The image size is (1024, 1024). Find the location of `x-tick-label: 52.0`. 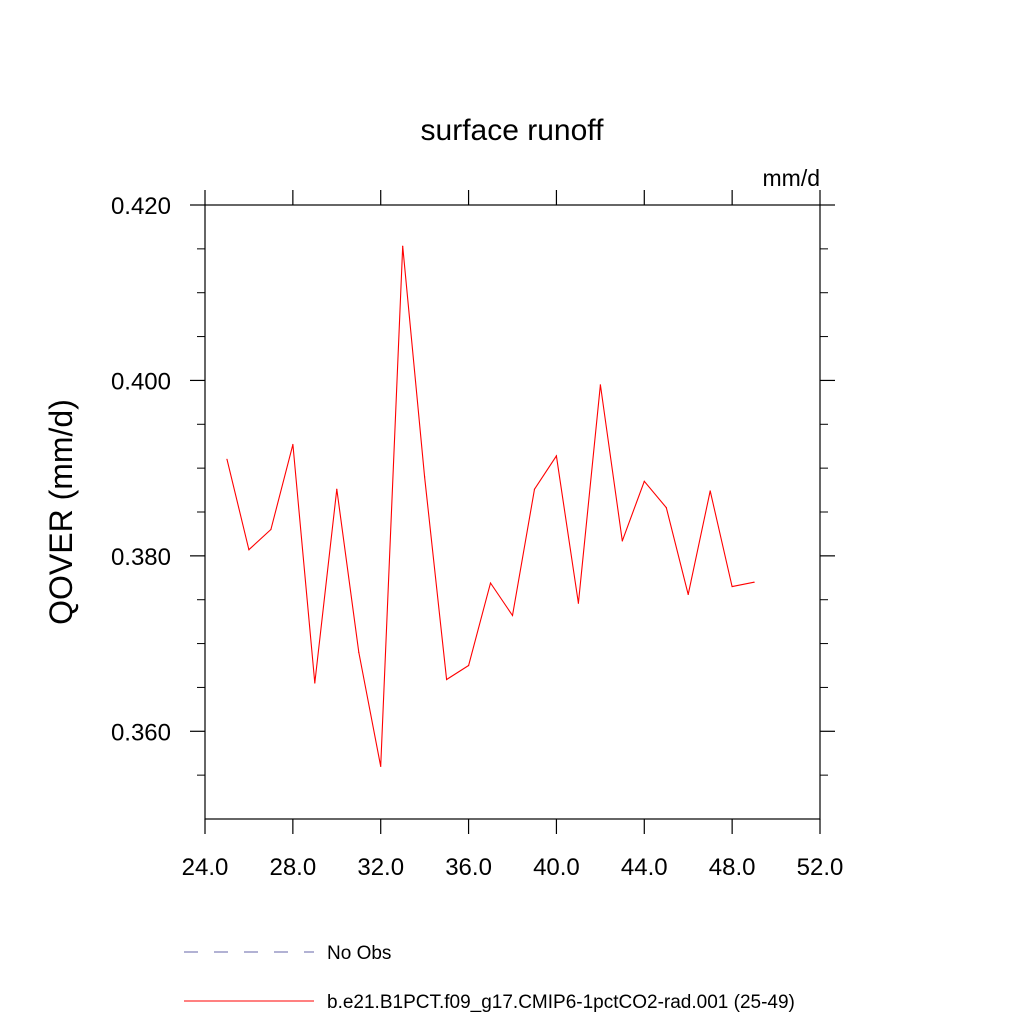

x-tick-label: 52.0 is located at coordinates (820, 867).